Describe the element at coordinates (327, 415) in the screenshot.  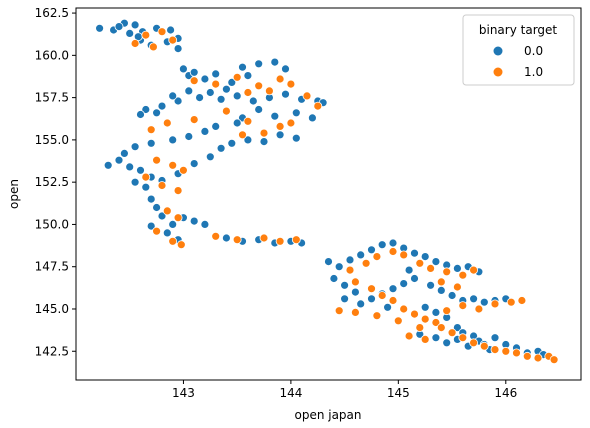
I see `x-axis-label: open japan` at that location.